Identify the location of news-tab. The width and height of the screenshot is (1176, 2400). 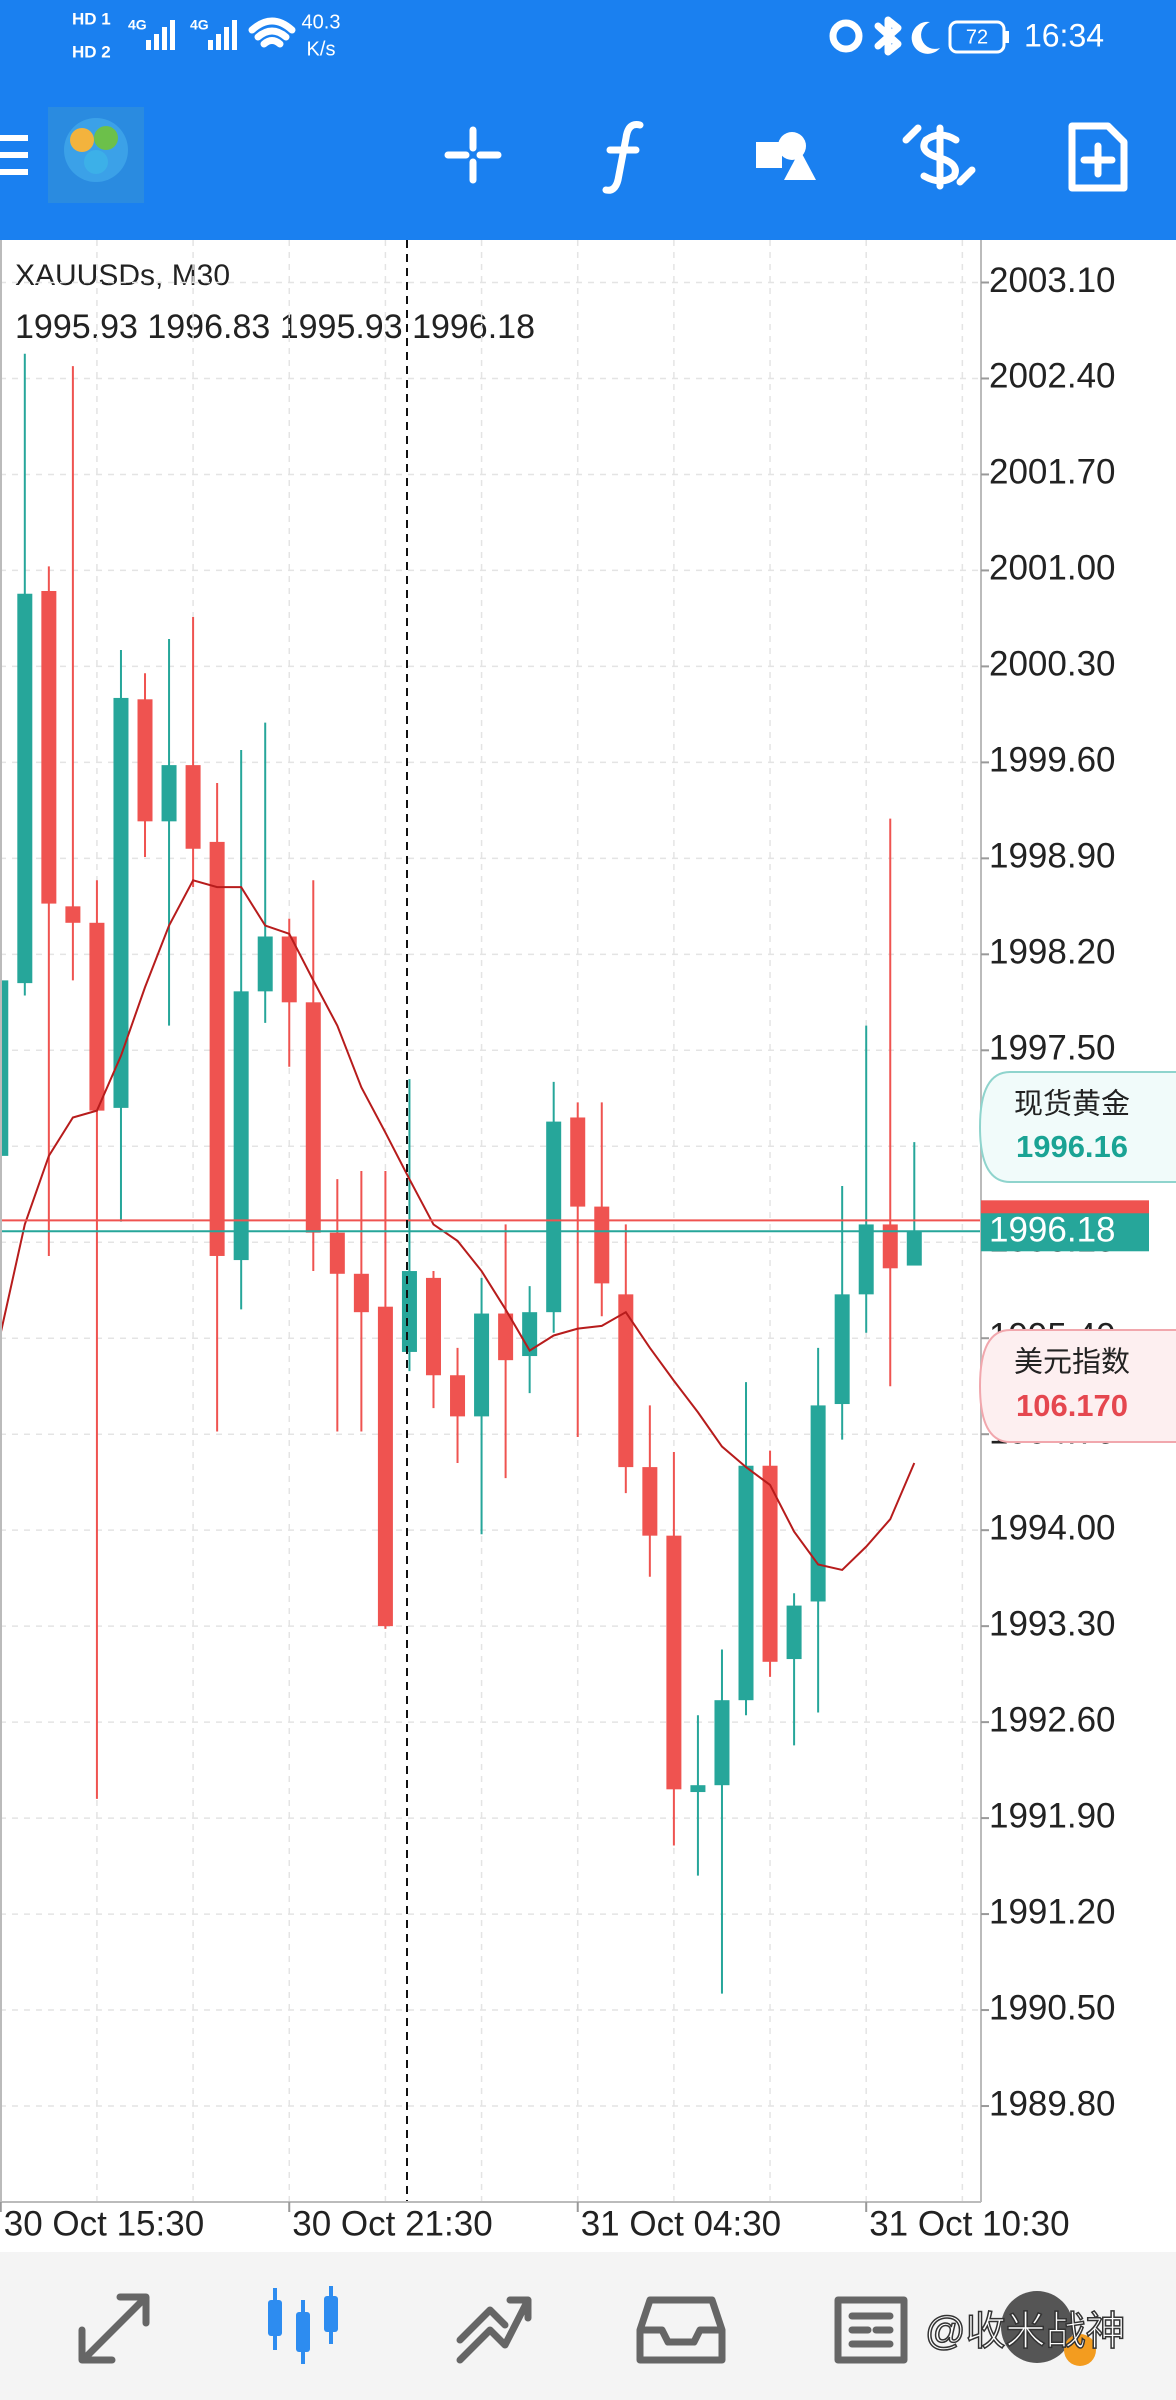
(871, 2330).